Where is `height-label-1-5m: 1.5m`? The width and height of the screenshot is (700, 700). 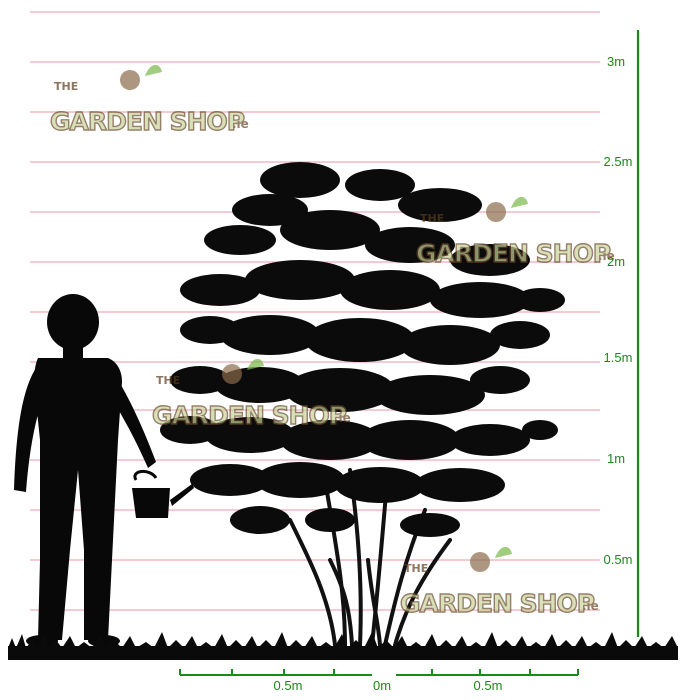
height-label-1-5m: 1.5m is located at coordinates (618, 357).